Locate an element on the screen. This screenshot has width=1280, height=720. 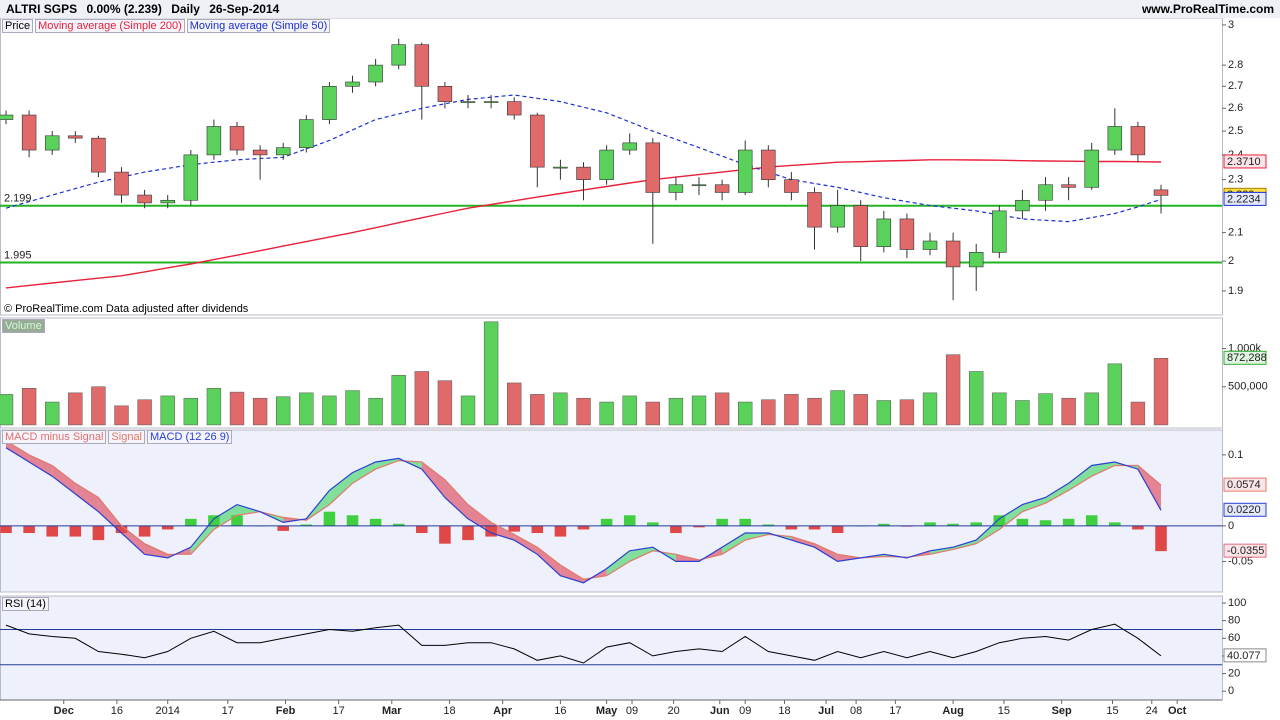
instrument: ALTRI SGPS is located at coordinates (42, 9).